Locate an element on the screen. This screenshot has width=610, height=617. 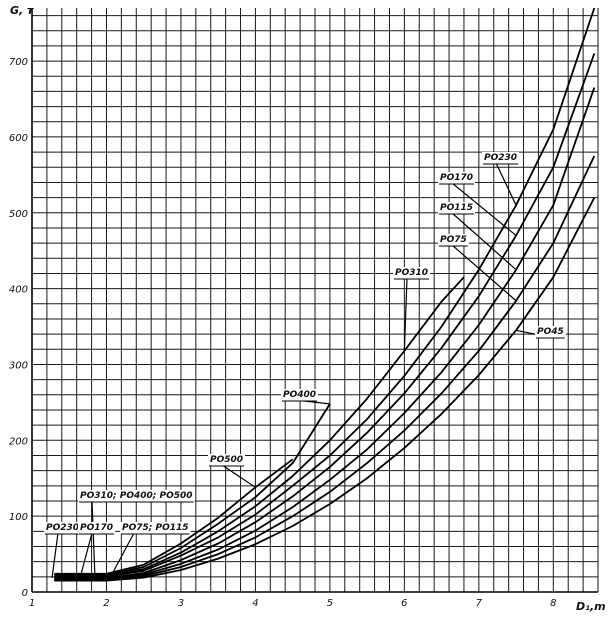
y-tick-label: 400 is located at coordinates (18, 290).